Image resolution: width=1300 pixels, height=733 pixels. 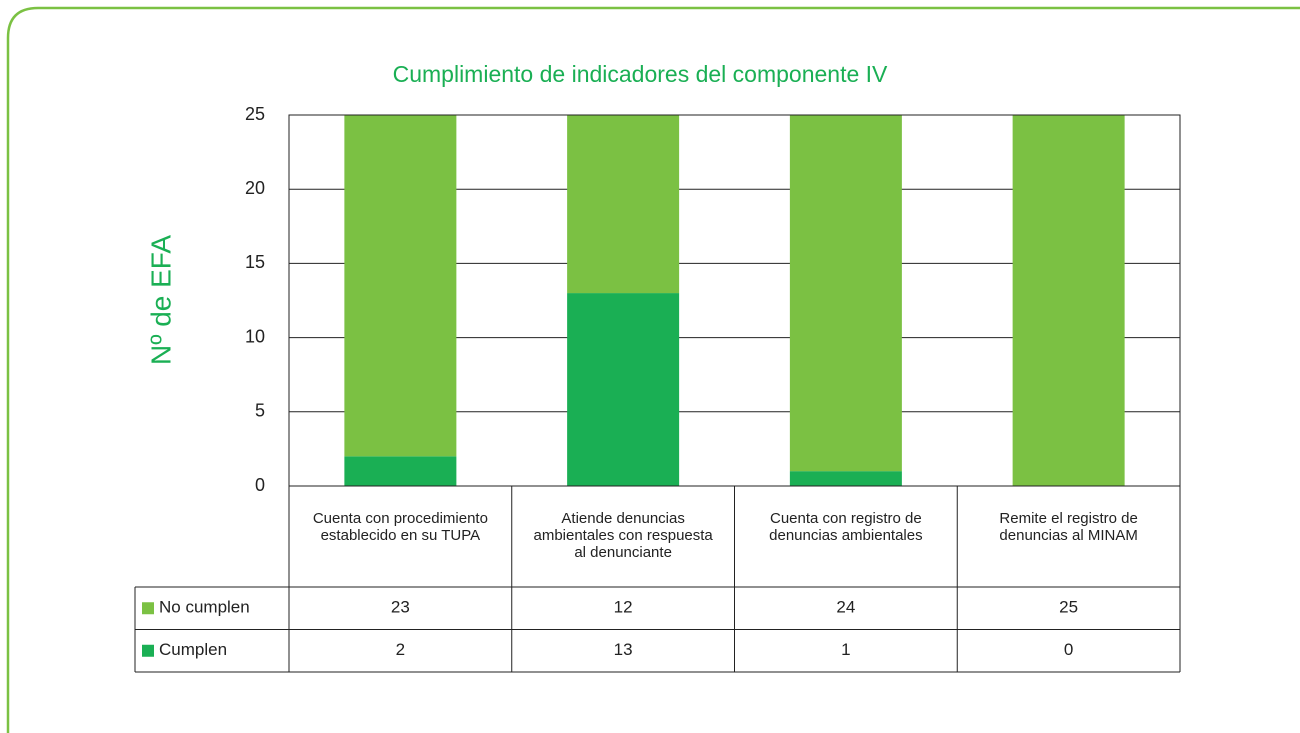 I want to click on category-cell: Remite el registro de denuncias al MINAM, so click(x=1068, y=527).